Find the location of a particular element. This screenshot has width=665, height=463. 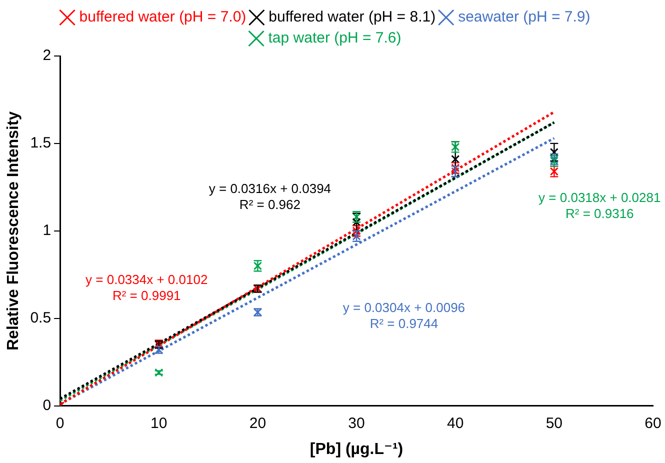

legend-label: tap water (pH = 7.6) is located at coordinates (335, 38).